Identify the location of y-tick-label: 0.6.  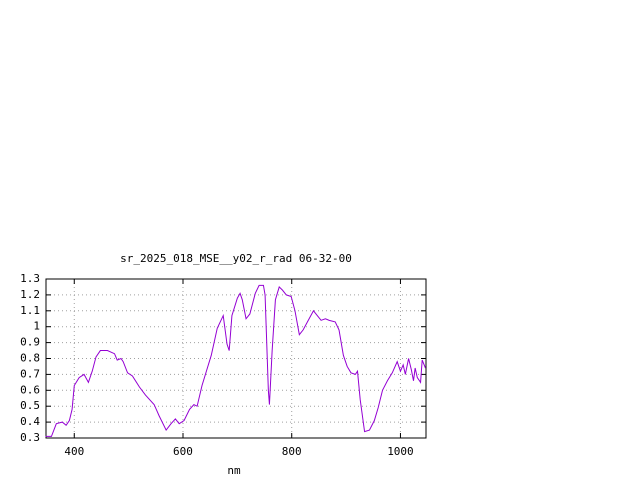
(30, 389).